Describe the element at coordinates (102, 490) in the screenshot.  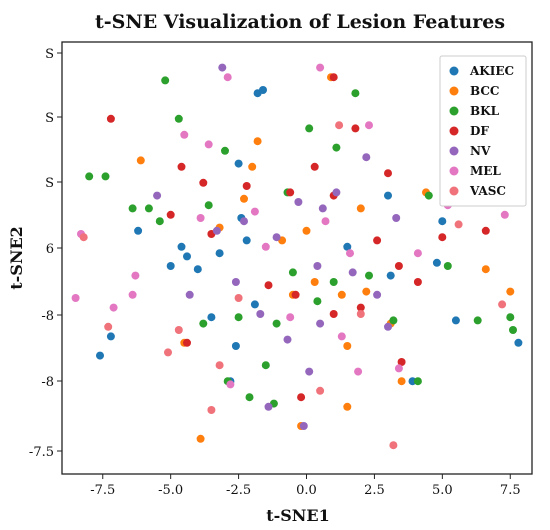
I see `x-tick-label: -7.5` at that location.